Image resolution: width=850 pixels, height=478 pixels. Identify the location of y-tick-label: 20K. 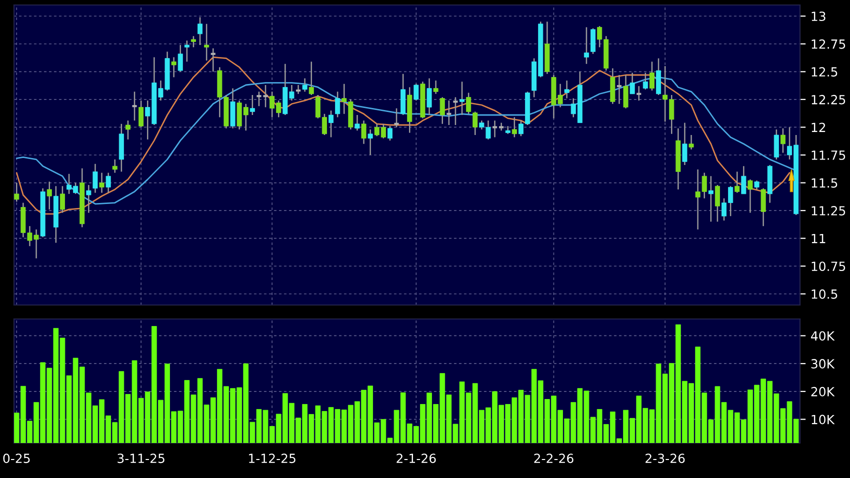
(823, 391).